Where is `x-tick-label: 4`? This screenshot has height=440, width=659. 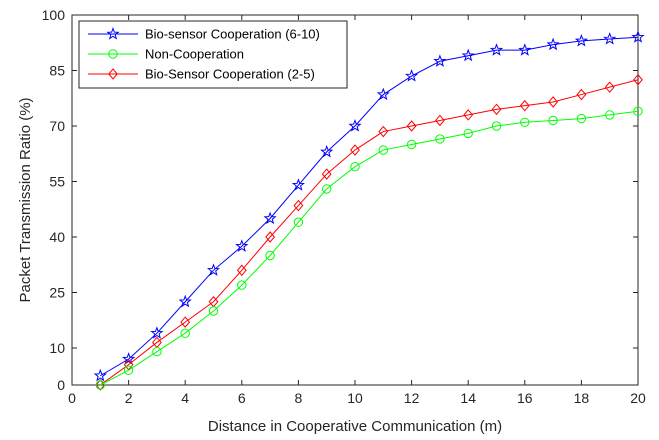 x-tick-label: 4 is located at coordinates (185, 398).